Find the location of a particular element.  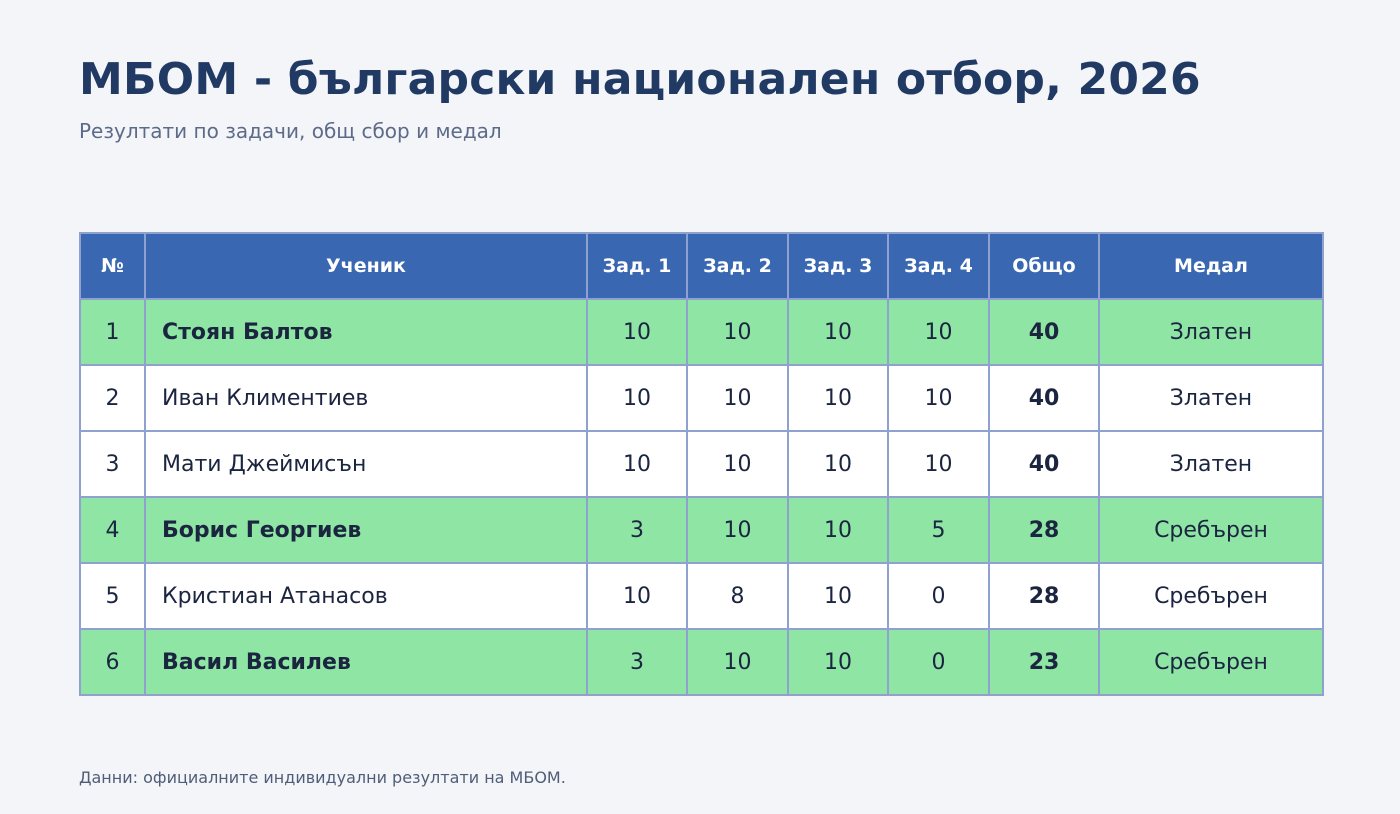

table-row: 4 Борис Георгиев 3 10 10 5 28 Сребърен is located at coordinates (701, 530).